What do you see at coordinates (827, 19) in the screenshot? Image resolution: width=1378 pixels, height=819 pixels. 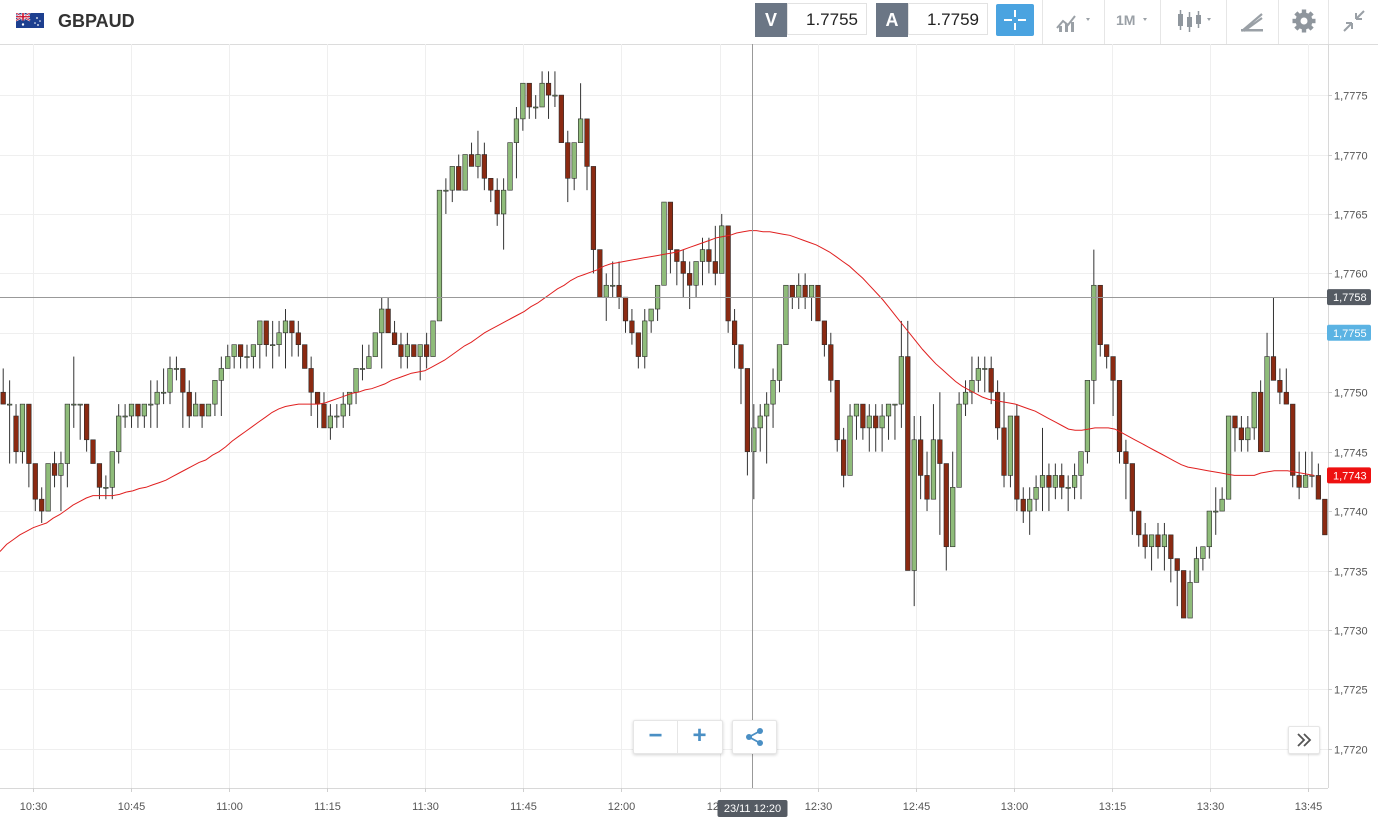 I see `sell-price: 1.7755` at bounding box center [827, 19].